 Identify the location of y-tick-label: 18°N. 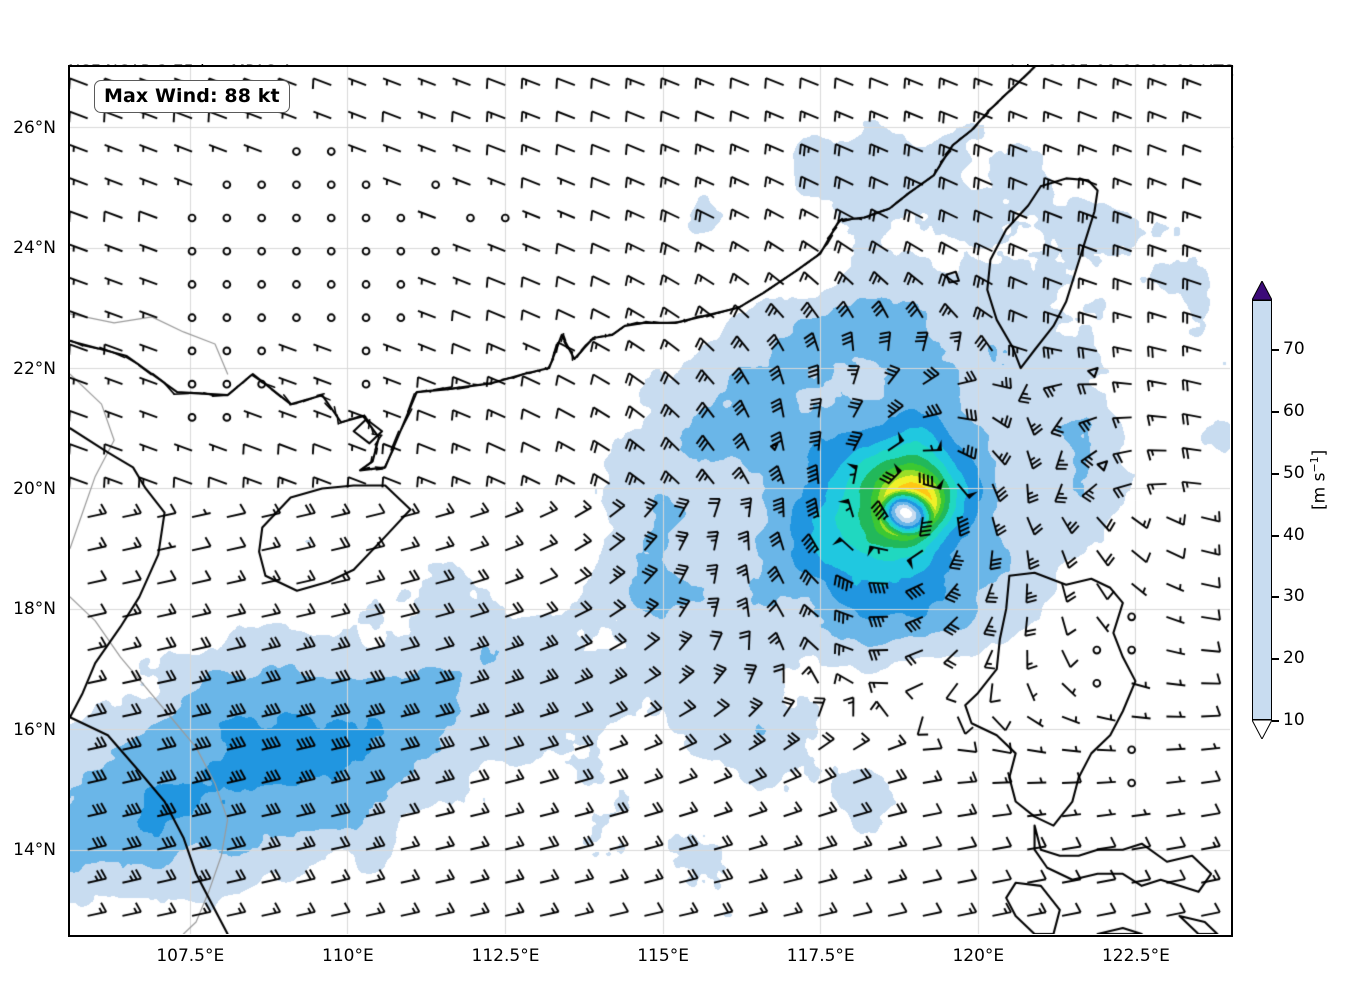
(34, 609).